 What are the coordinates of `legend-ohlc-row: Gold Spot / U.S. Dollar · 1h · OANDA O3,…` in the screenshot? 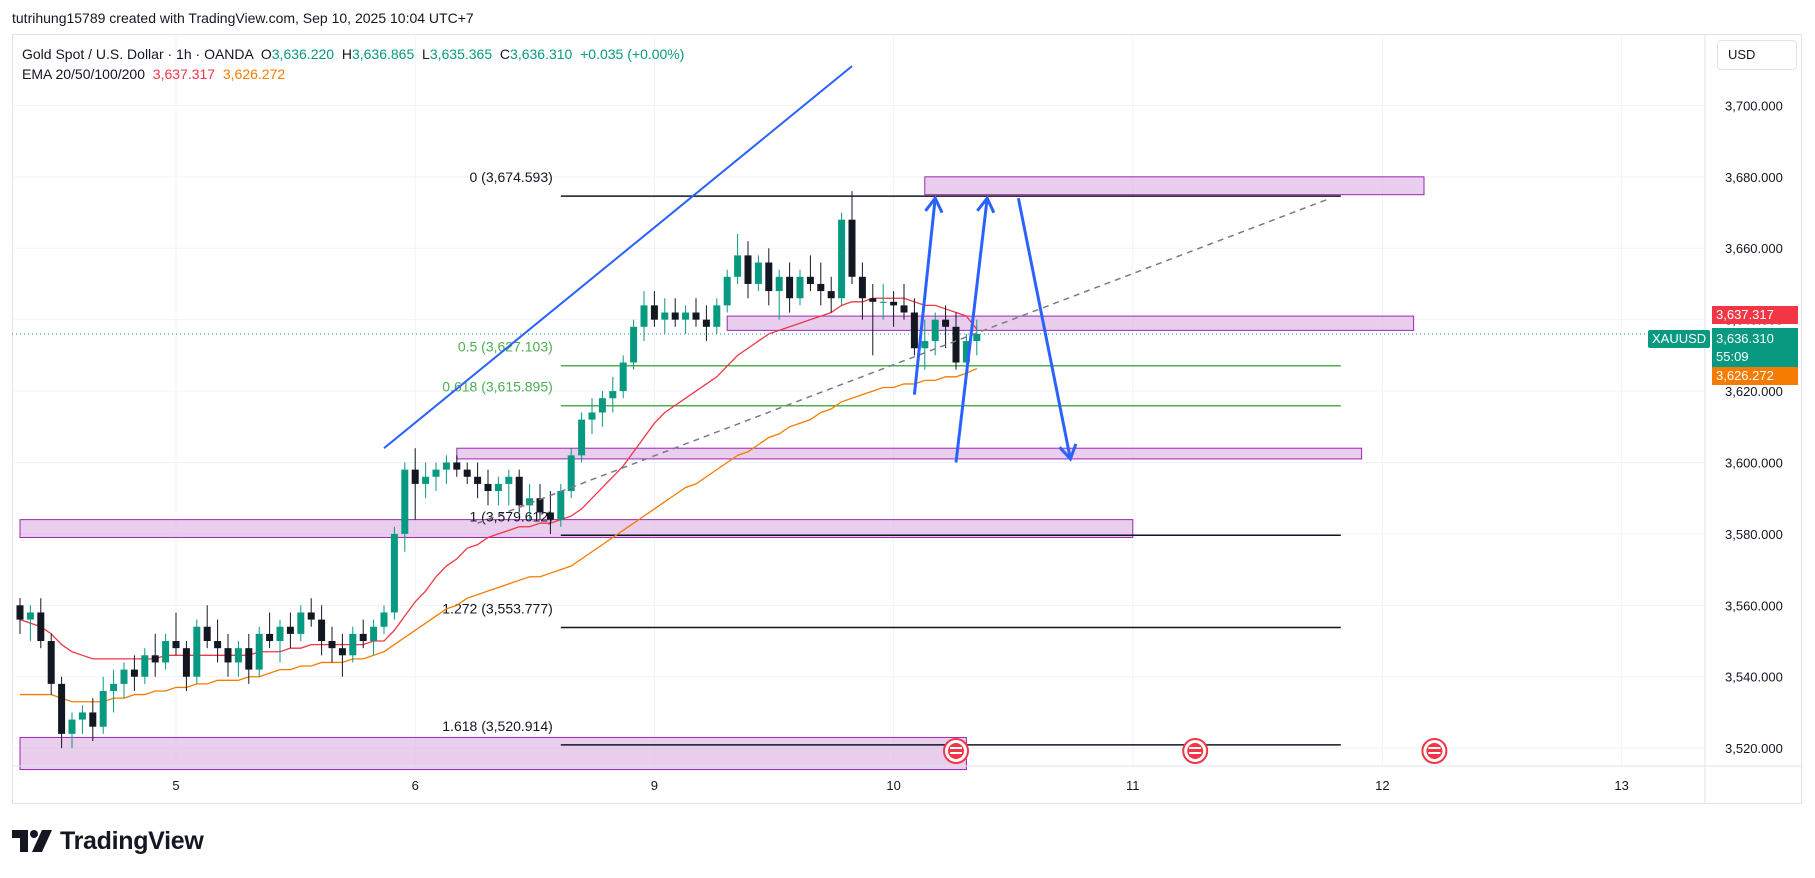 It's located at (353, 54).